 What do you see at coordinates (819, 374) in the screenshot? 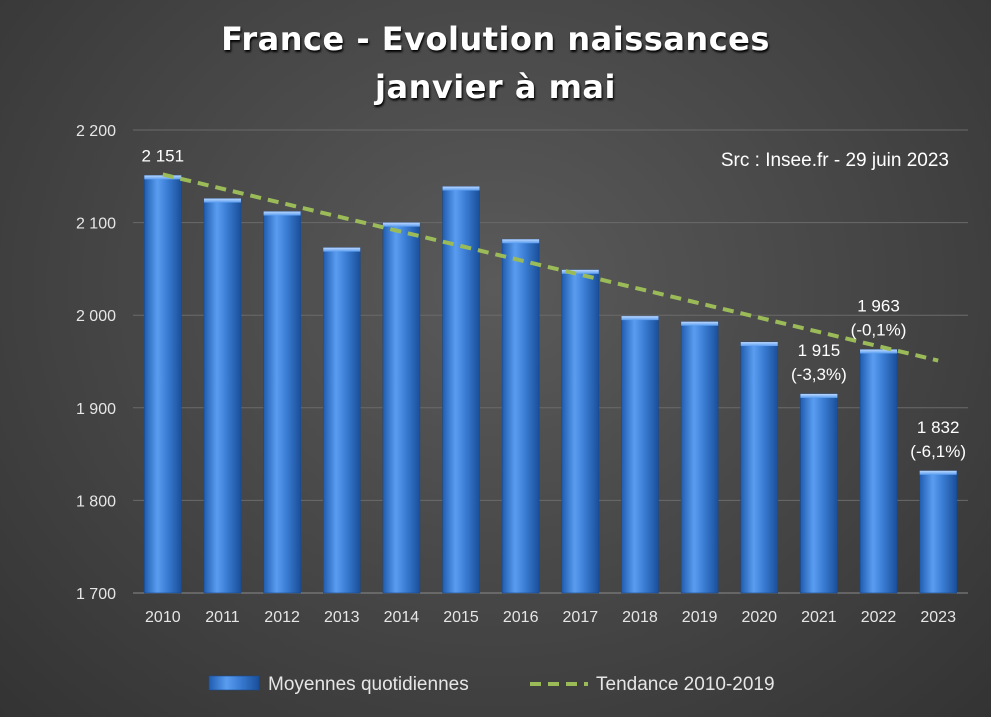
I see `data-label: (-3,3%)` at bounding box center [819, 374].